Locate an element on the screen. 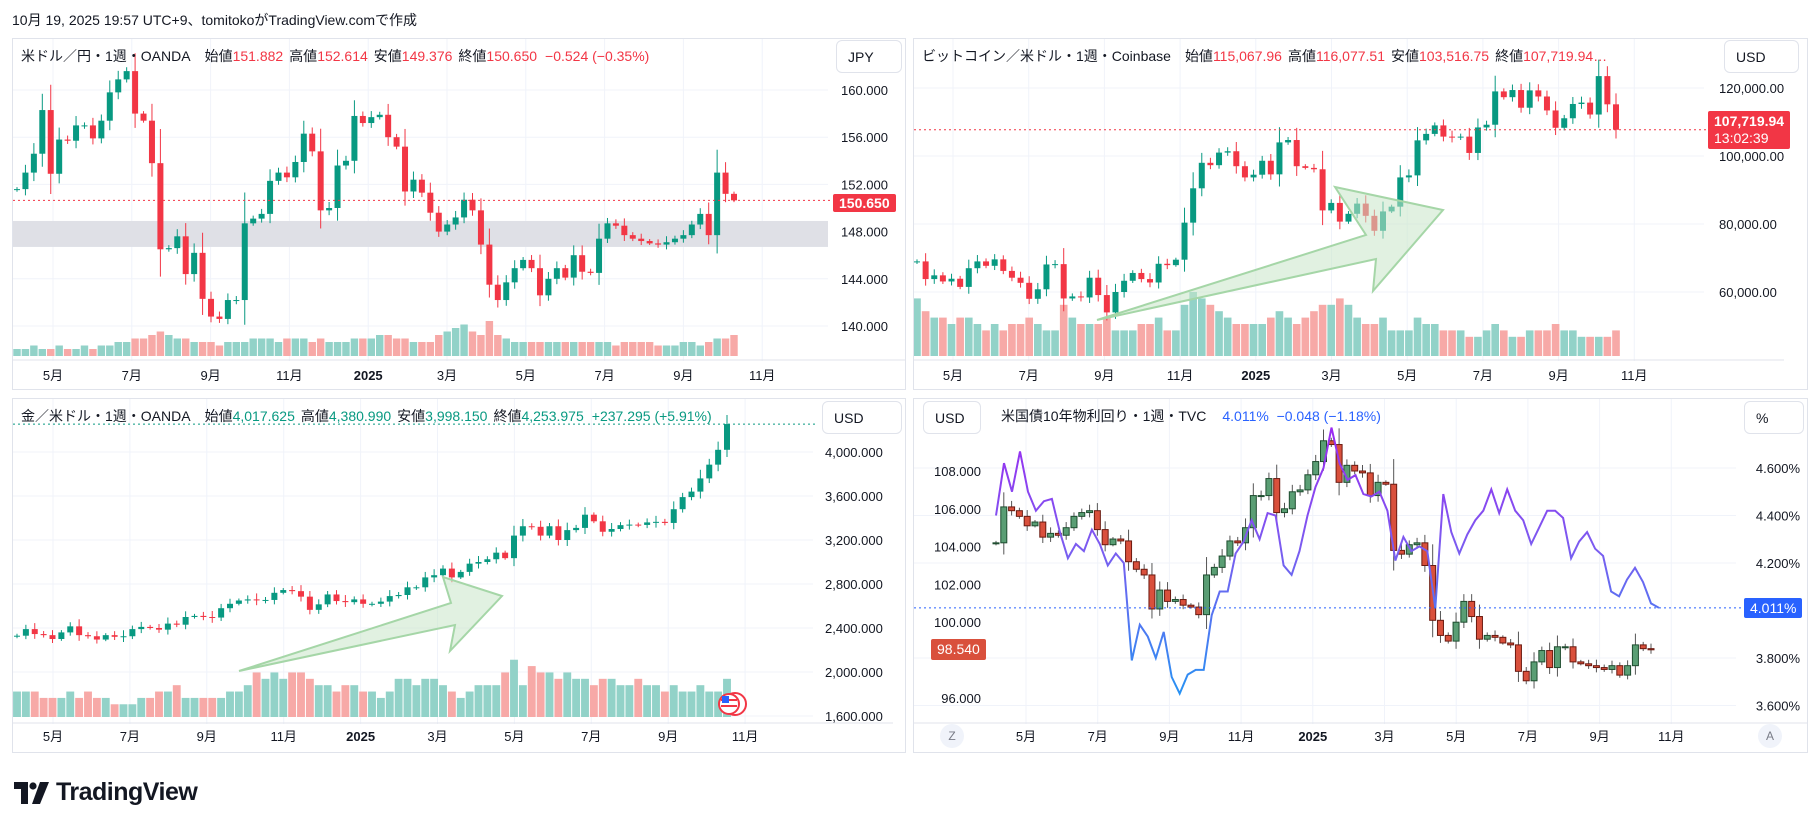 The image size is (1818, 829). auto-zoom-button: Z is located at coordinates (952, 736).